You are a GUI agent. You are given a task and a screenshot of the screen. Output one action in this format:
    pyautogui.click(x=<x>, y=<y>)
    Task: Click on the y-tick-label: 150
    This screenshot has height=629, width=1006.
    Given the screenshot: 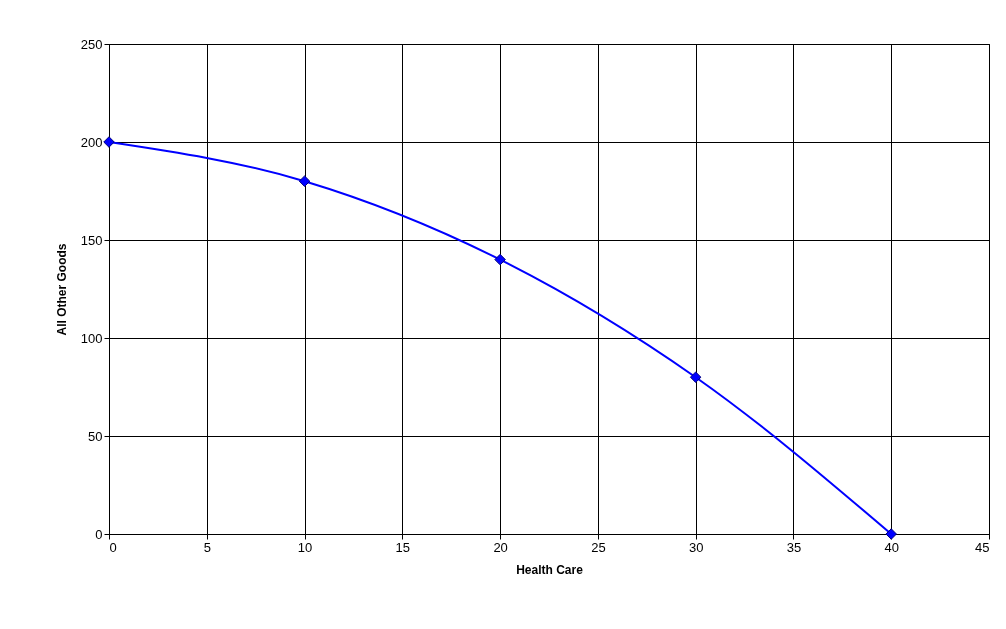 What is the action you would take?
    pyautogui.click(x=91, y=240)
    